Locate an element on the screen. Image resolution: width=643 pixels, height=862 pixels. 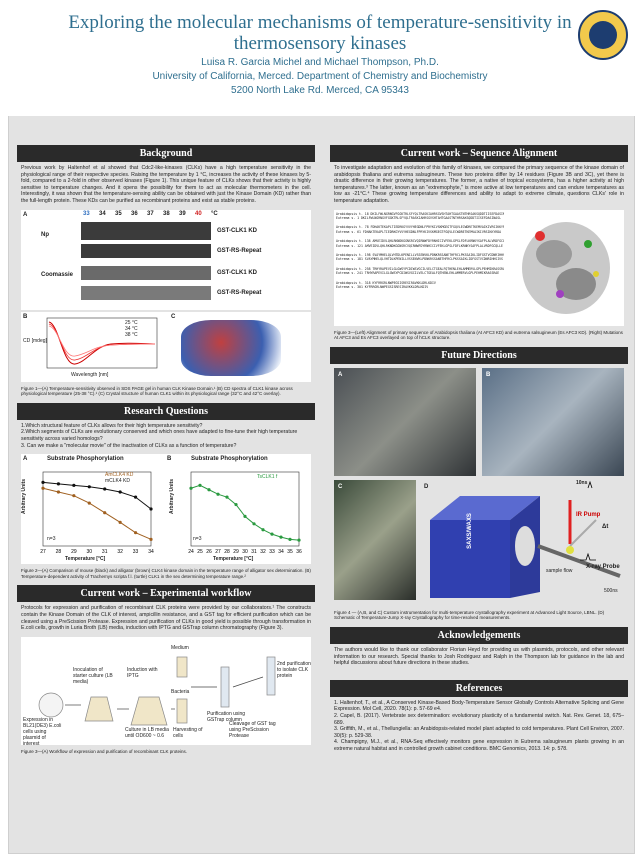
cd-spectra-plot is located at coordinates (102, 342).